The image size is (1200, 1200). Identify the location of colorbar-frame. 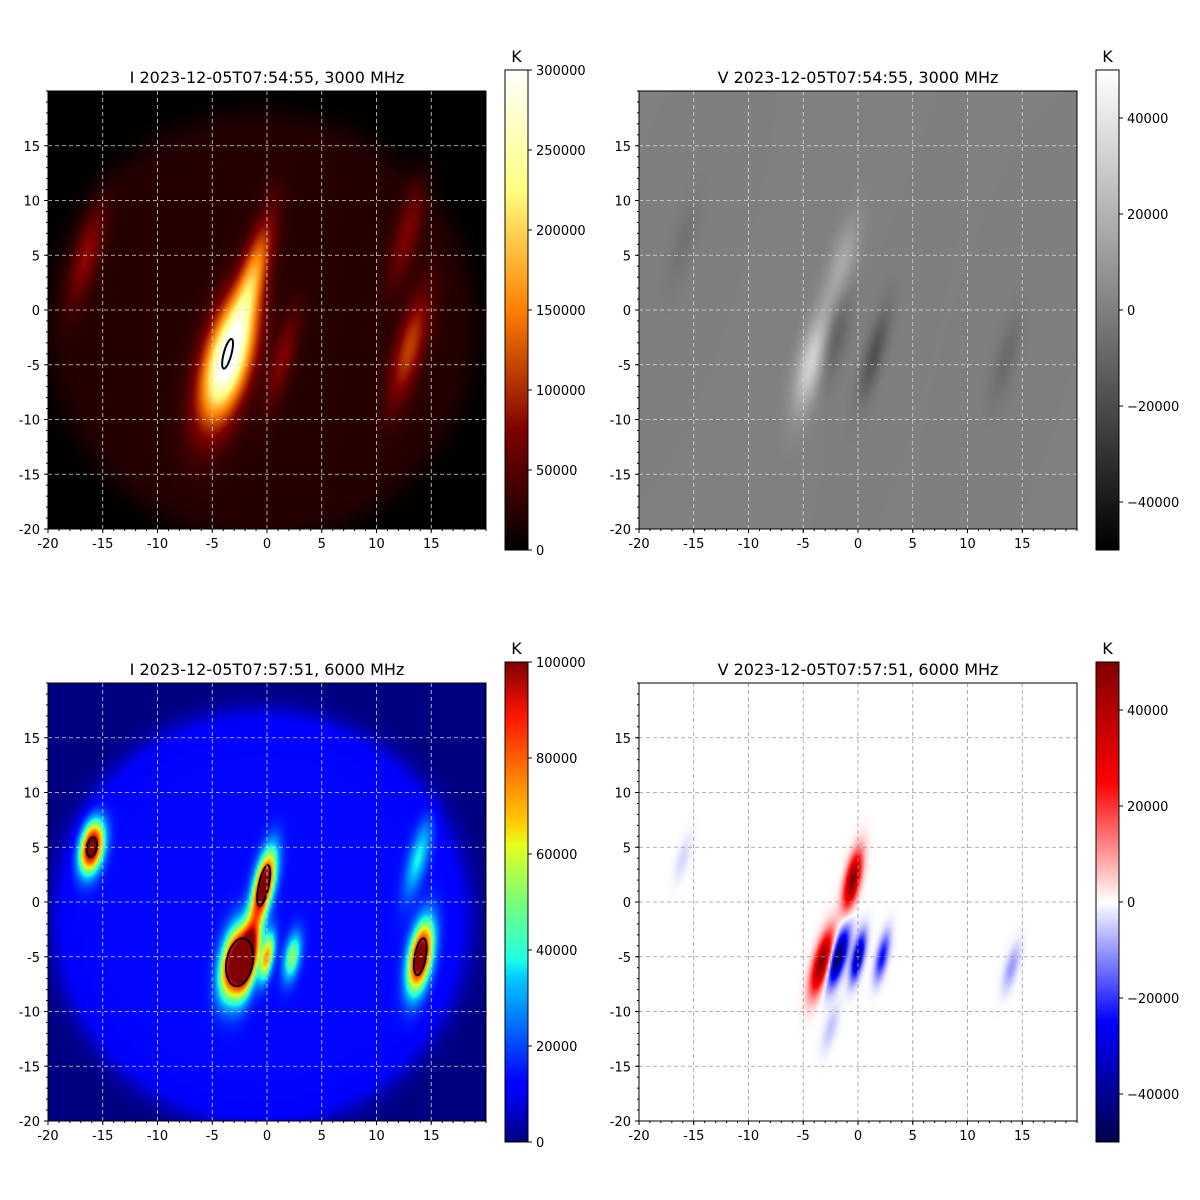
(516, 902).